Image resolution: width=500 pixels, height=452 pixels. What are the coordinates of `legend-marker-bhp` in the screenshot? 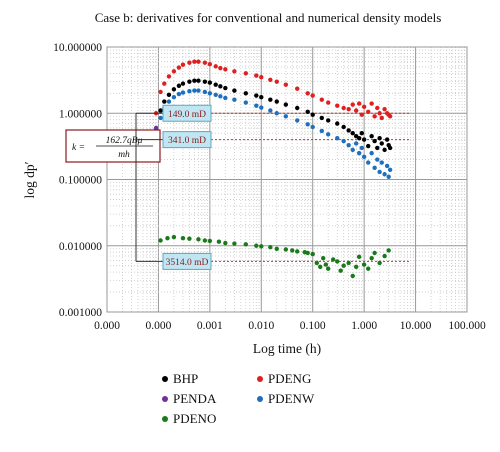 It's located at (165, 379).